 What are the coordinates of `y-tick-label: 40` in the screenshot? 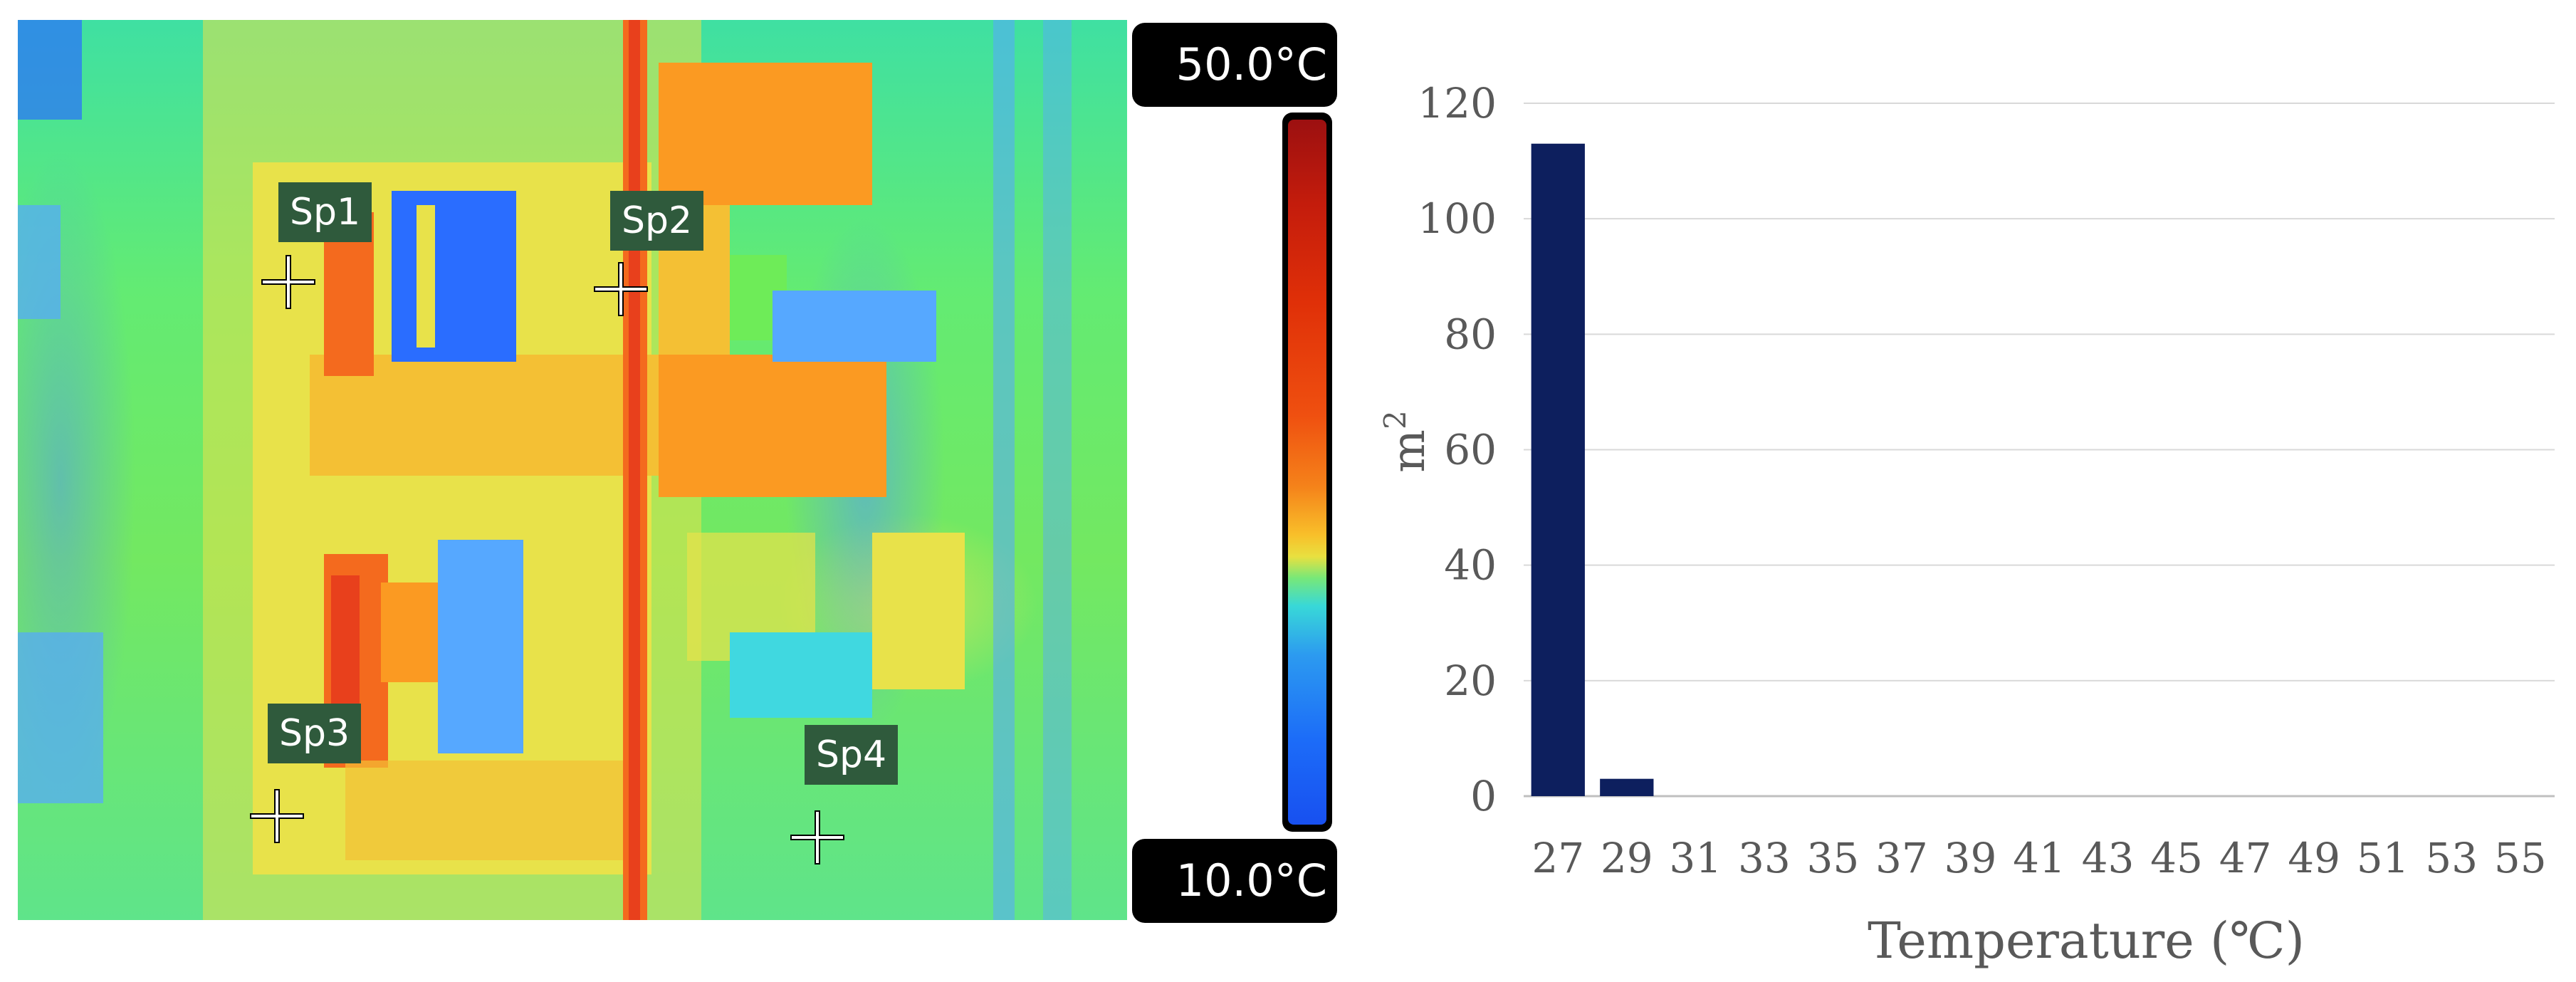 It's located at (1470, 565).